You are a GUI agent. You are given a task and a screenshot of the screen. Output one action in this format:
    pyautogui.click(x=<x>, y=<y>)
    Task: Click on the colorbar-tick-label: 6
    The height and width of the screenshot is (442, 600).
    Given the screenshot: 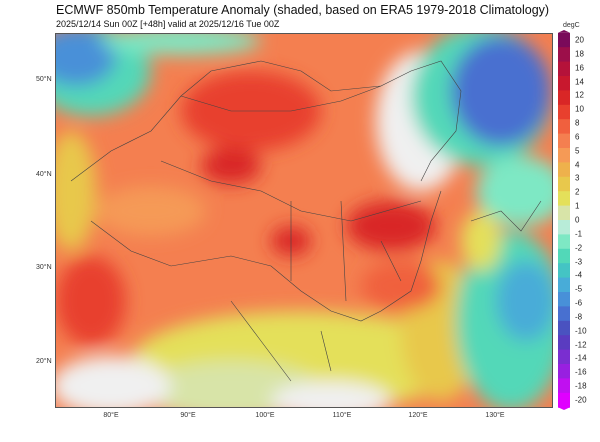 What is the action you would take?
    pyautogui.click(x=577, y=137)
    